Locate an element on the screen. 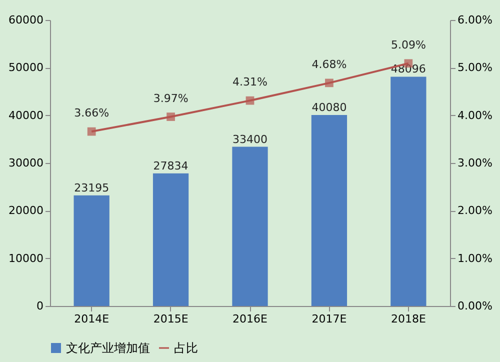 The width and height of the screenshot is (500, 362). data-label: 4.68% is located at coordinates (329, 64).